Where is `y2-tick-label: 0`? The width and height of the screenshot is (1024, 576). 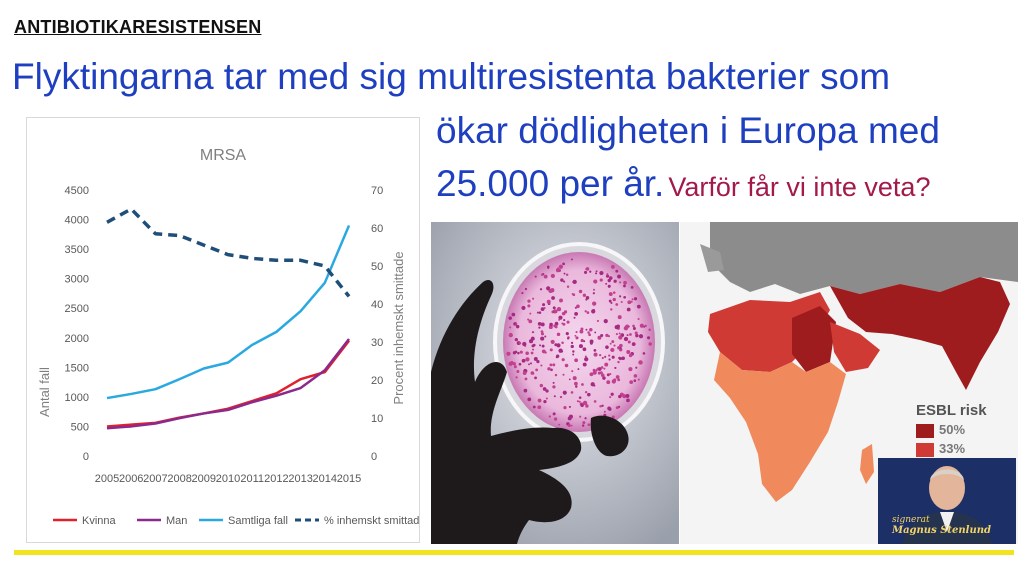 y2-tick-label: 0 is located at coordinates (374, 457).